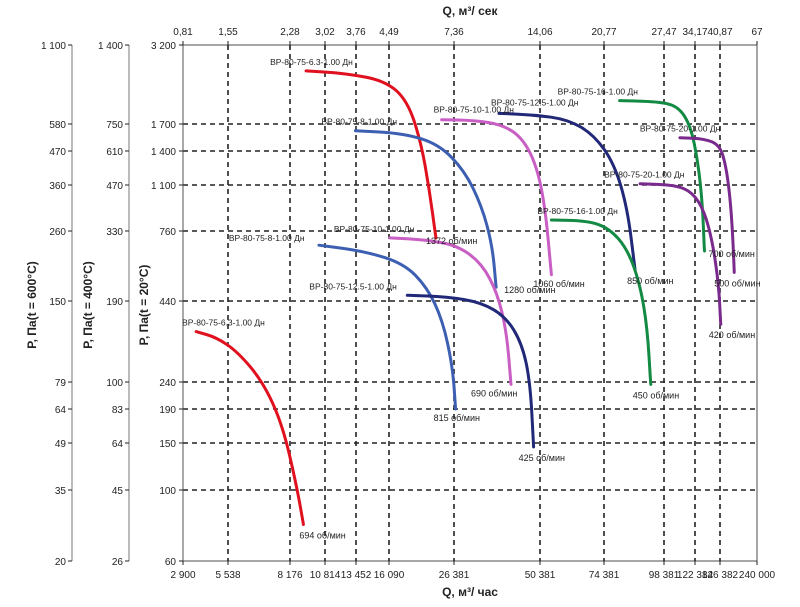 This screenshot has width=800, height=607. What do you see at coordinates (389, 575) in the screenshot?
I see `bottom-x-tick-label: 16 090` at bounding box center [389, 575].